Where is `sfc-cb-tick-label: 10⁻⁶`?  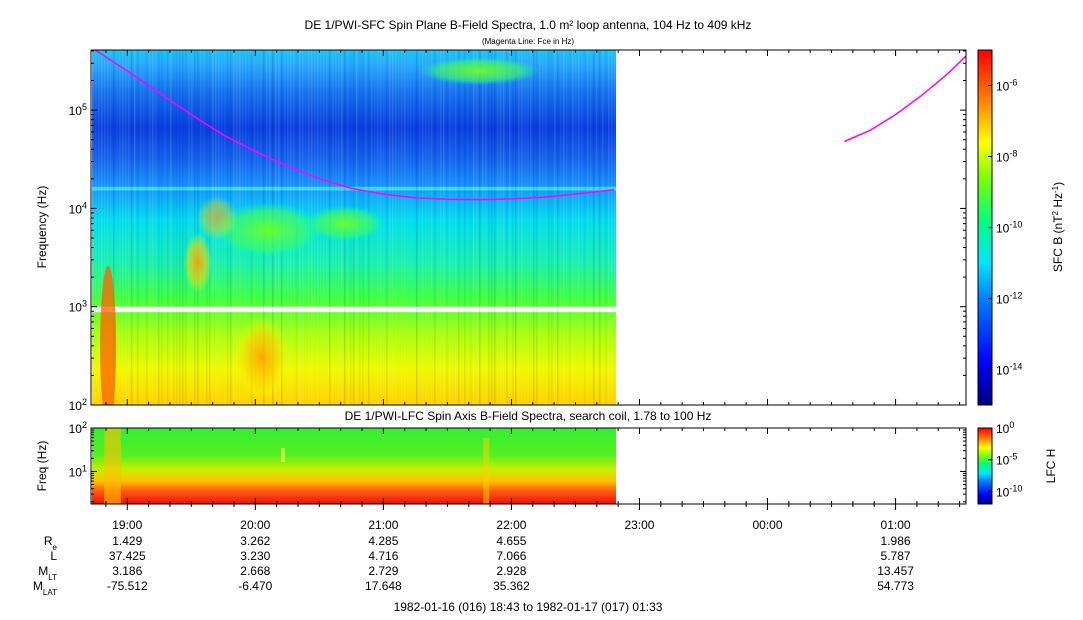
sfc-cb-tick-label: 10⁻⁶ is located at coordinates (1006, 86).